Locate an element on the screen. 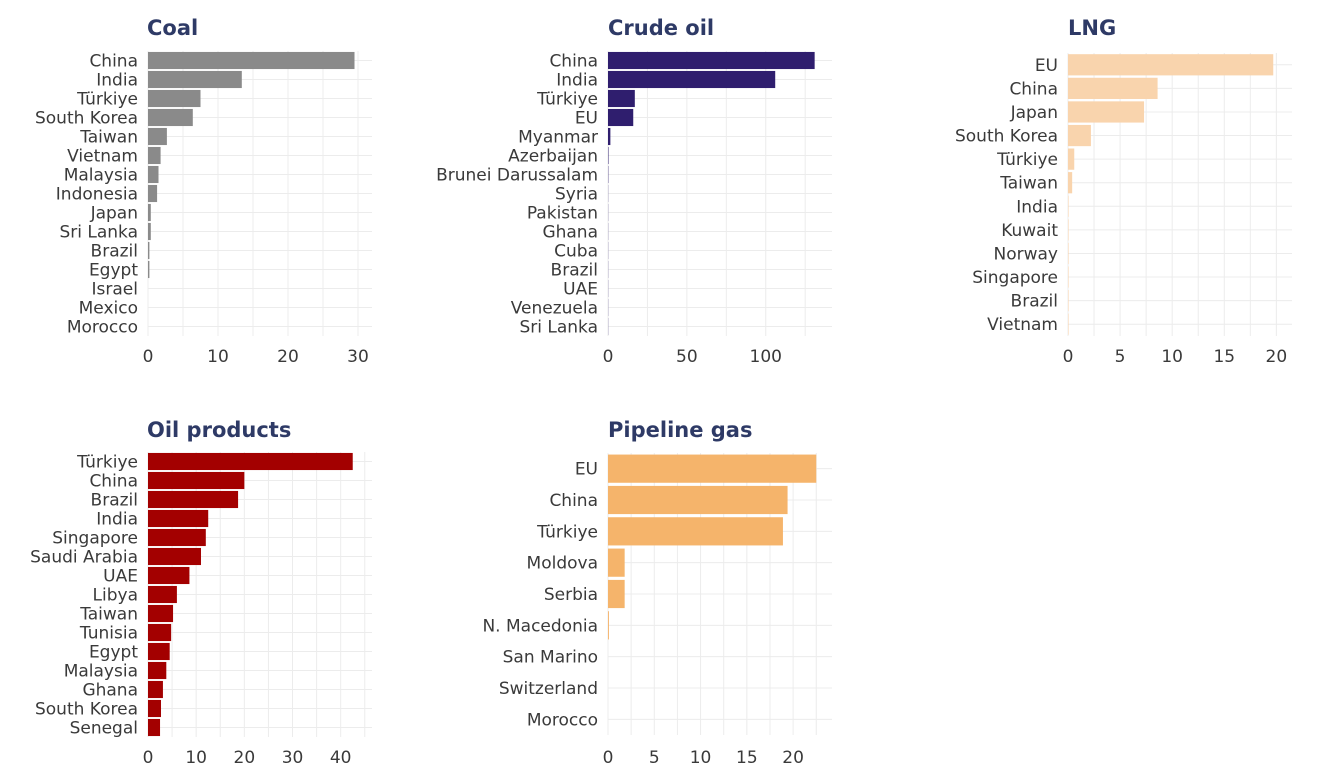  category-label: Azerbaijan is located at coordinates (553, 157).